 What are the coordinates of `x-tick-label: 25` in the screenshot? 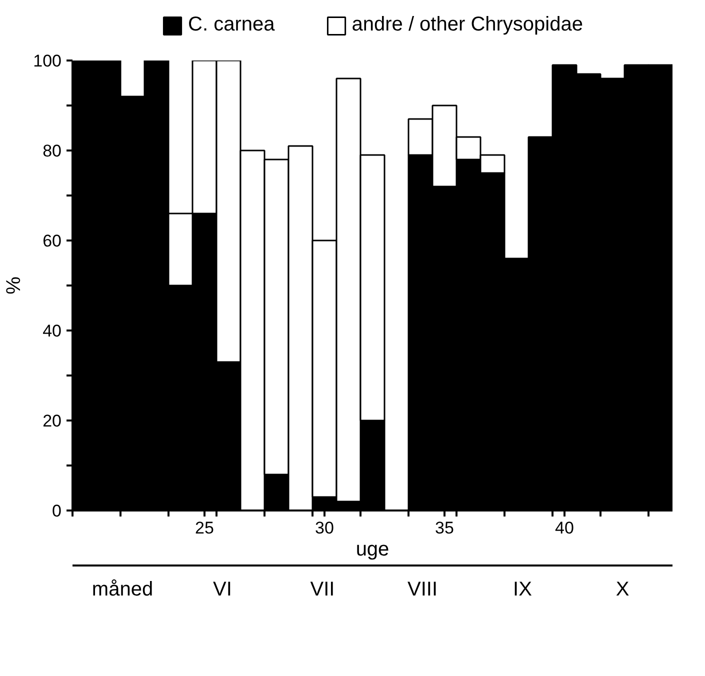 It's located at (204, 528).